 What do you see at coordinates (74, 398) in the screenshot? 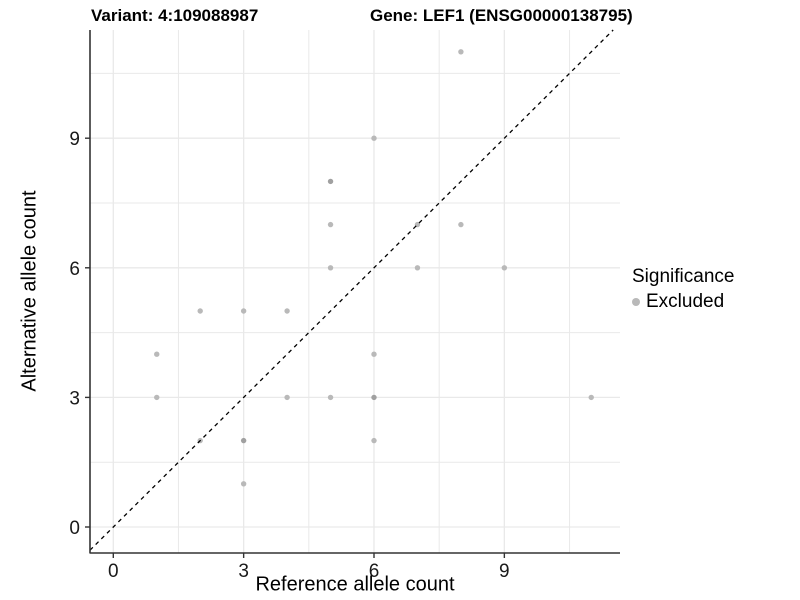
I see `y-tick-label: 3` at bounding box center [74, 398].